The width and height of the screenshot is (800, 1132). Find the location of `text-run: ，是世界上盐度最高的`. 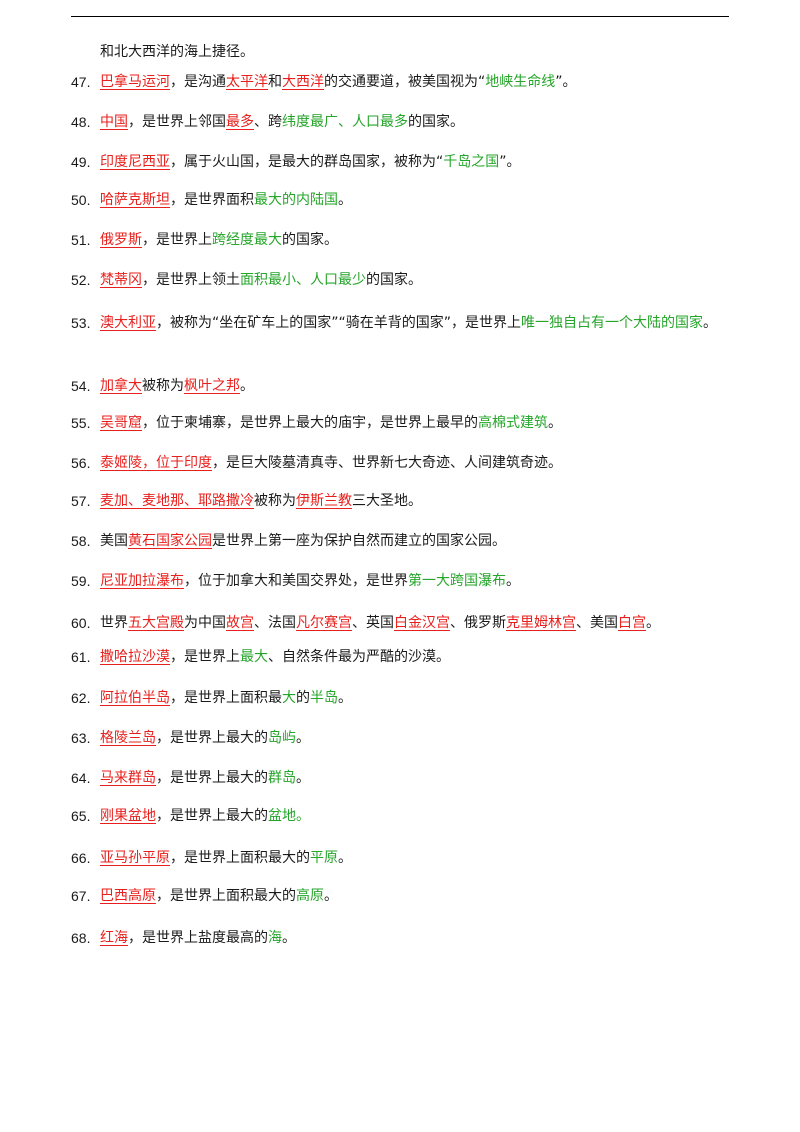

text-run: ，是世界上盐度最高的 is located at coordinates (198, 938).